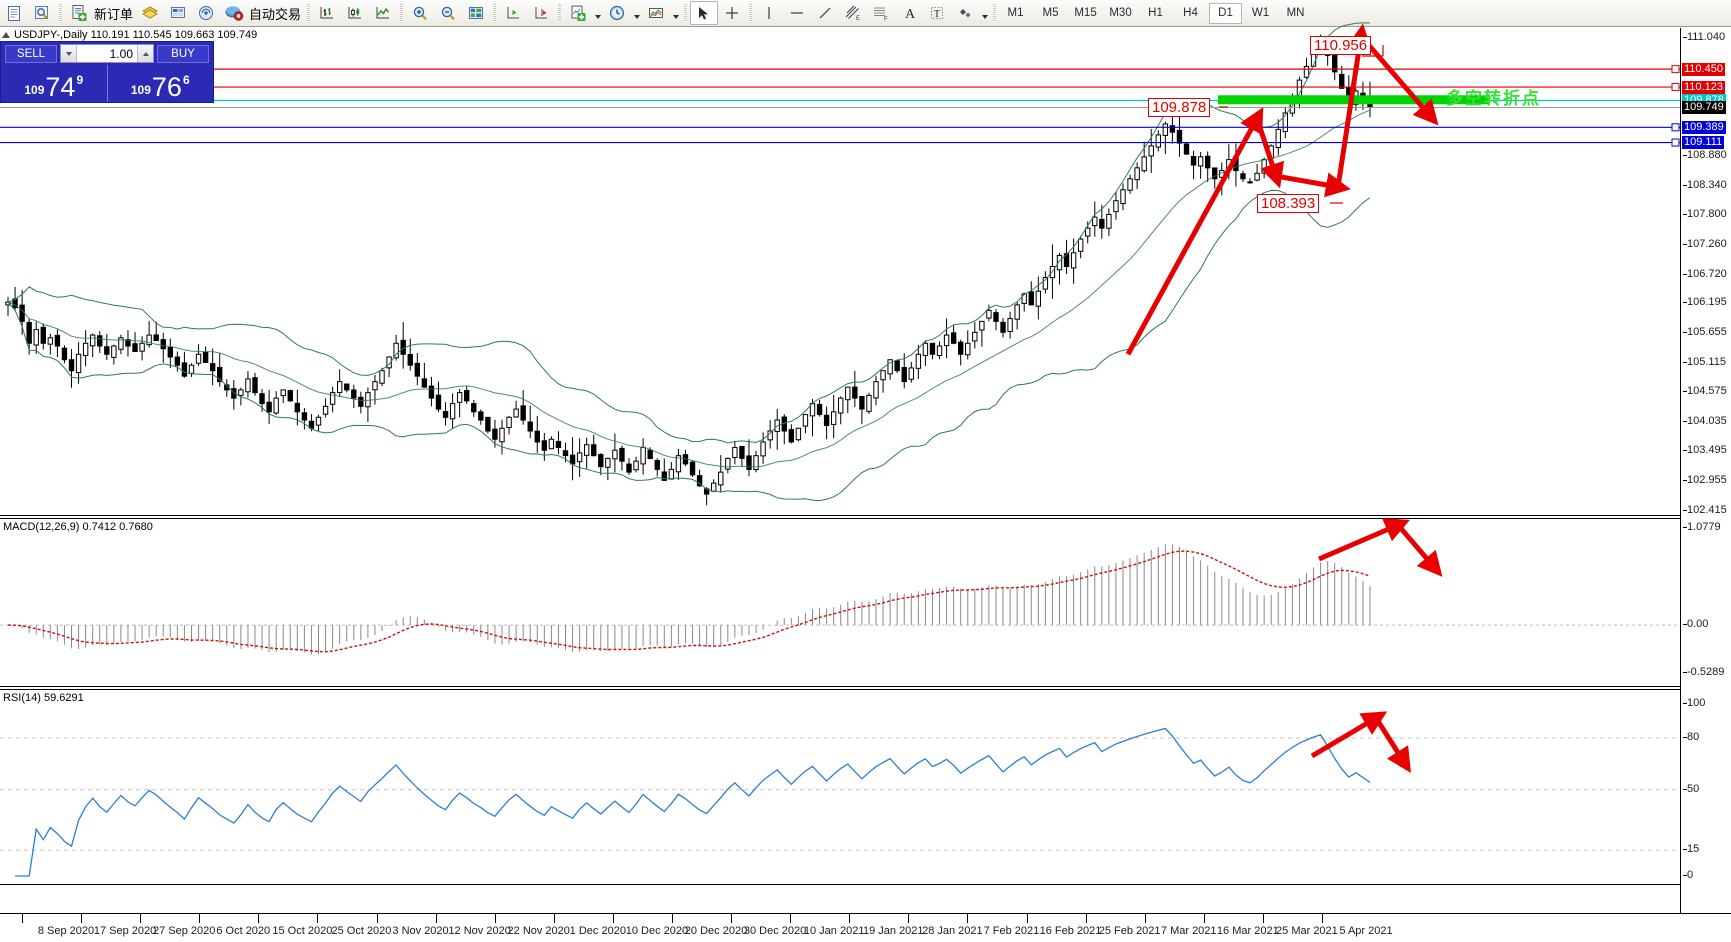  I want to click on timeframe-w1: W1, so click(1260, 13).